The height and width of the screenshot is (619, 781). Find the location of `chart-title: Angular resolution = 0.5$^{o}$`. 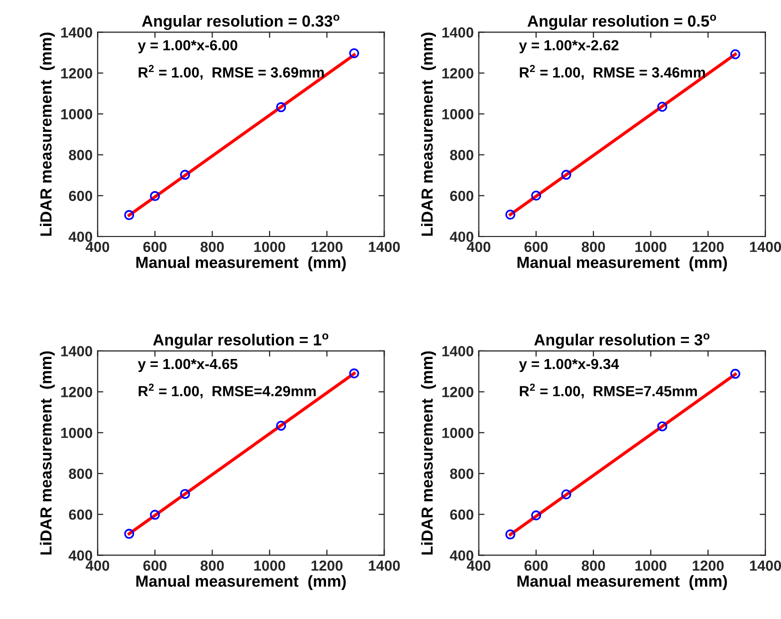

chart-title: Angular resolution = 0.5$^{o}$ is located at coordinates (622, 22).